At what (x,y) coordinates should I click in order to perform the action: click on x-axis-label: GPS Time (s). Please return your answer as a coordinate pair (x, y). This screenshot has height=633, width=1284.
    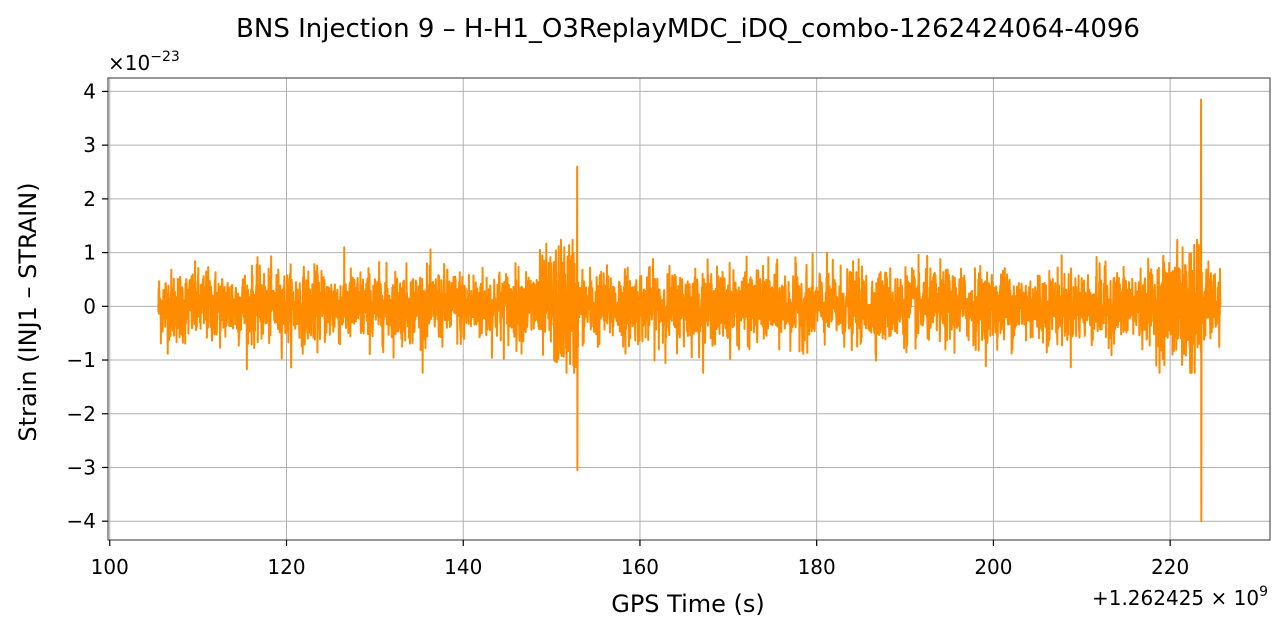
    Looking at the image, I should click on (688, 604).